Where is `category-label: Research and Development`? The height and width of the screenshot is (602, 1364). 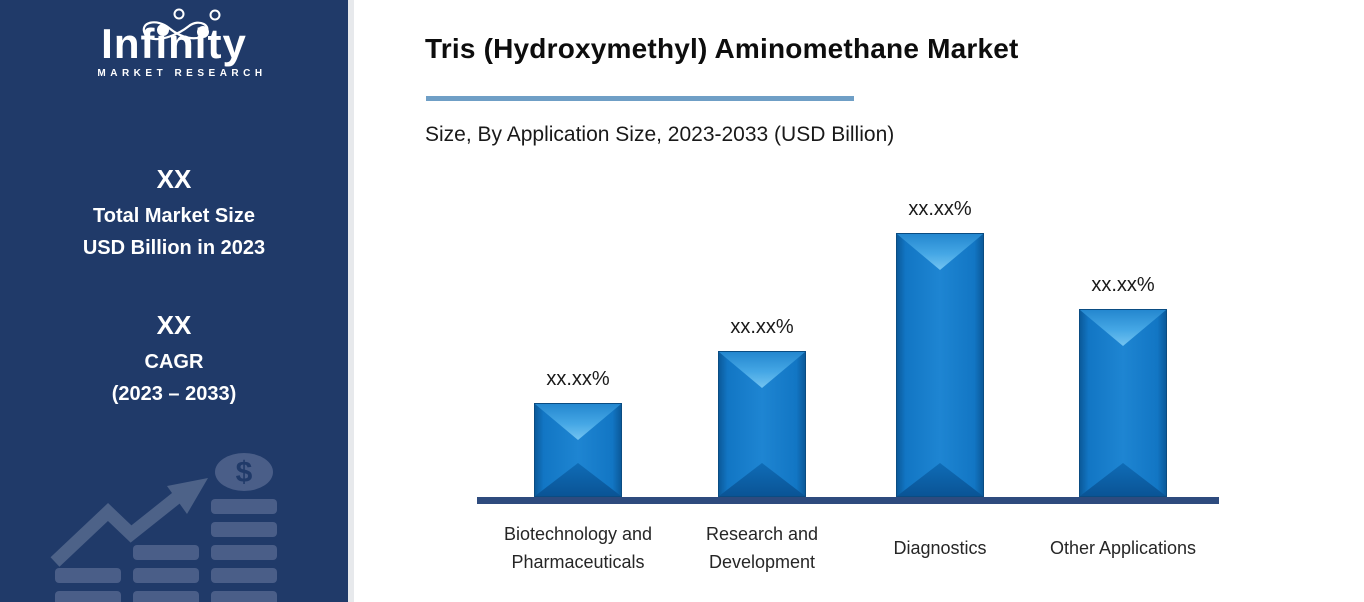 category-label: Research and Development is located at coordinates (762, 548).